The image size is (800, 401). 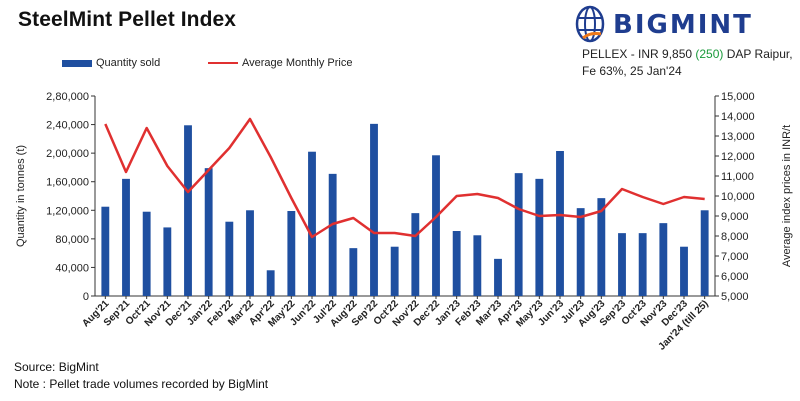 I want to click on right-tick-label: 8,000, so click(x=735, y=237).